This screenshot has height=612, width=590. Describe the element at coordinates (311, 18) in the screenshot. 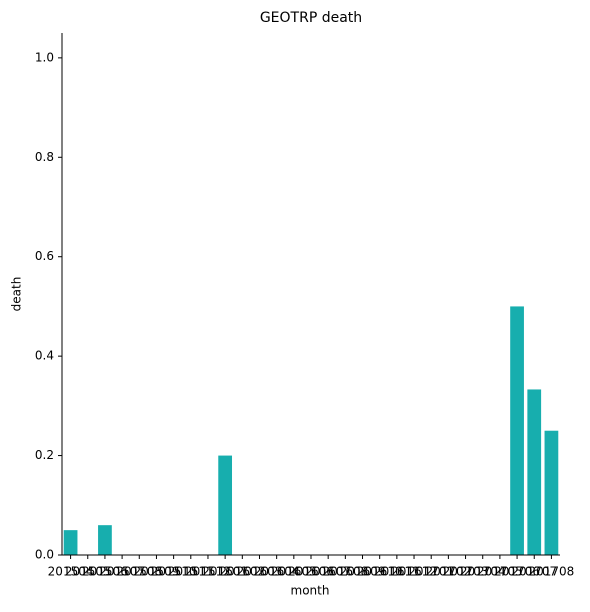

I see `chart-title: GEOTRP death` at that location.